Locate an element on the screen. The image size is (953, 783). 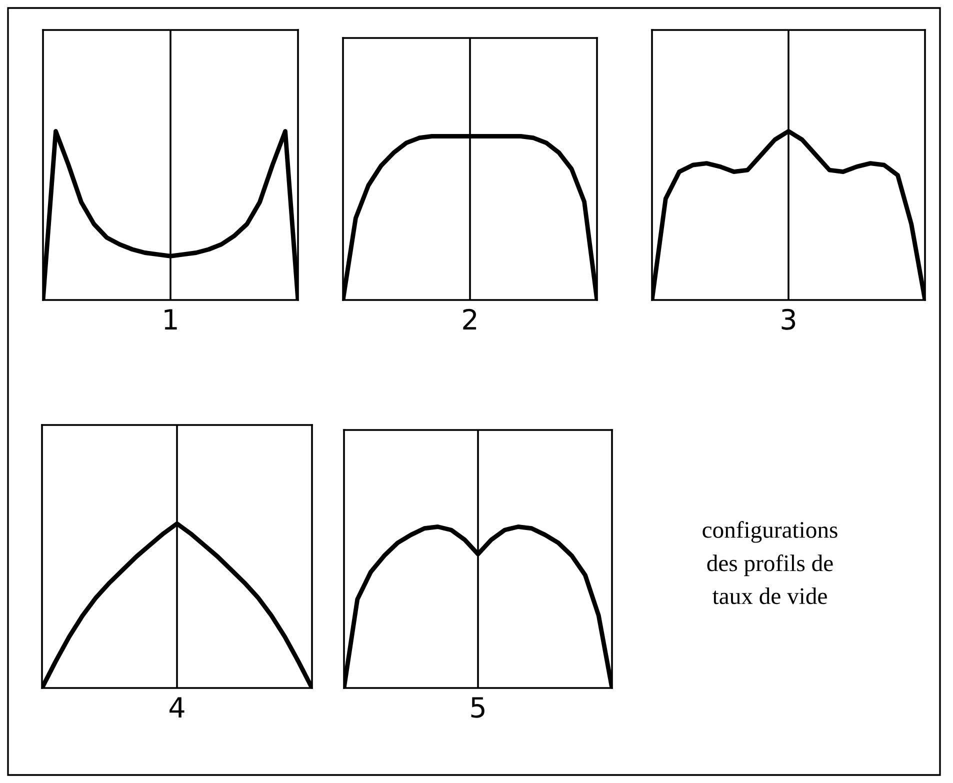
text: configurations des profils de taux de vide is located at coordinates (770, 562).